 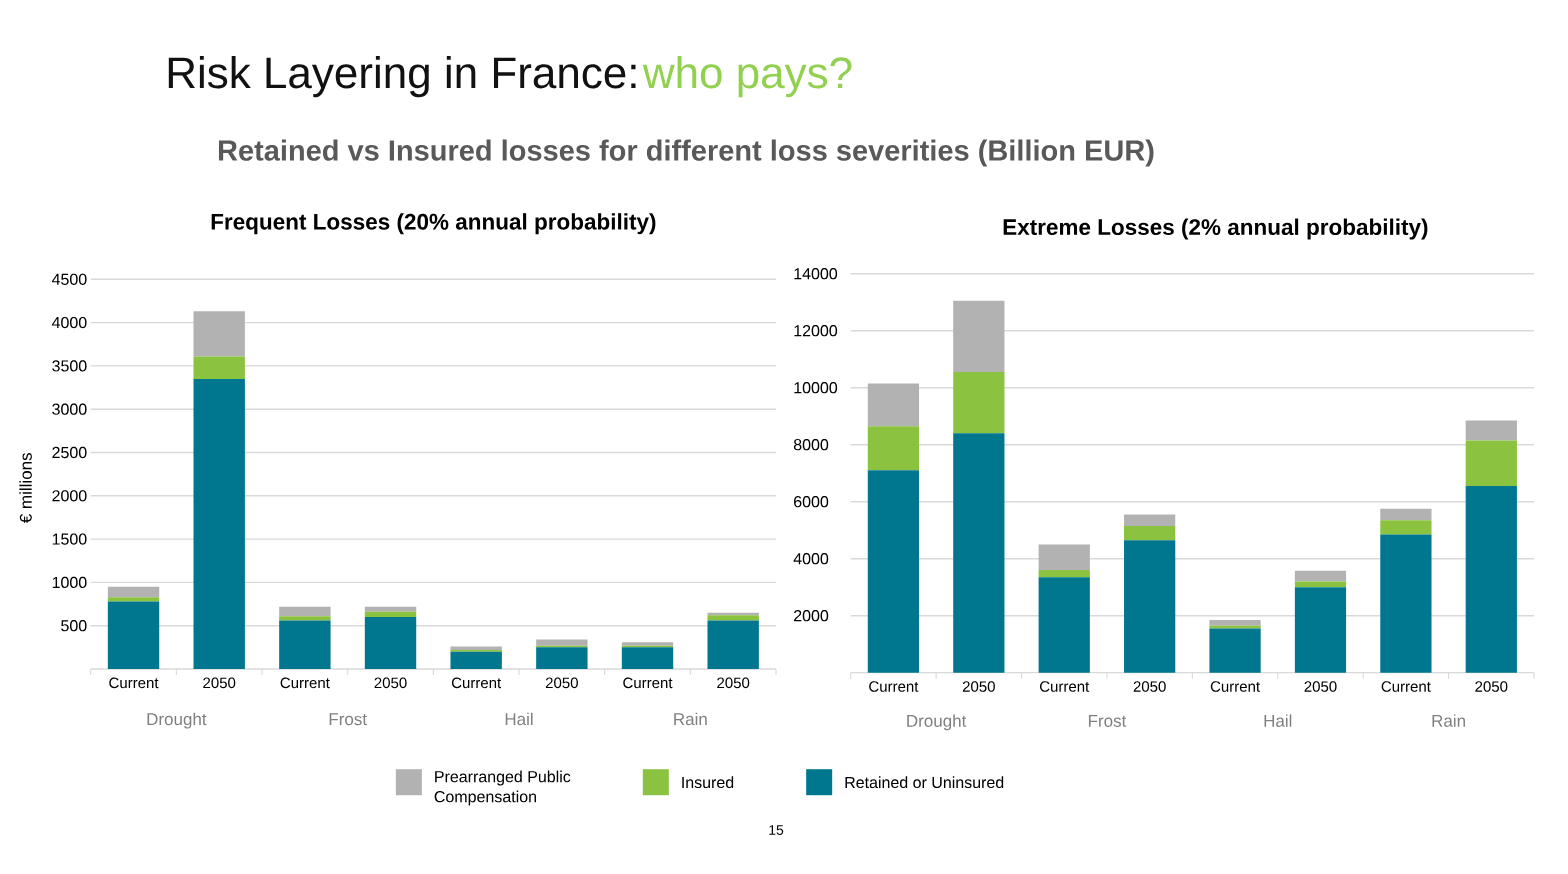 I want to click on y-tick-label: 500, so click(x=74, y=626).